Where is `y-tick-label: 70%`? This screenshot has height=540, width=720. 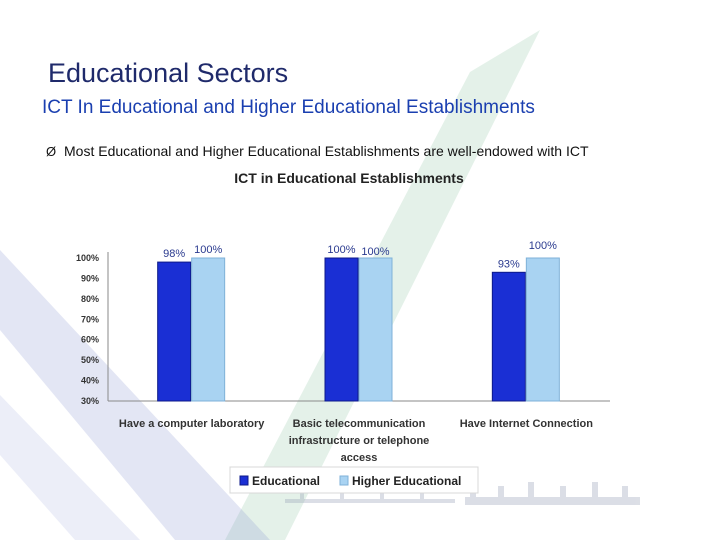 y-tick-label: 70% is located at coordinates (90, 319).